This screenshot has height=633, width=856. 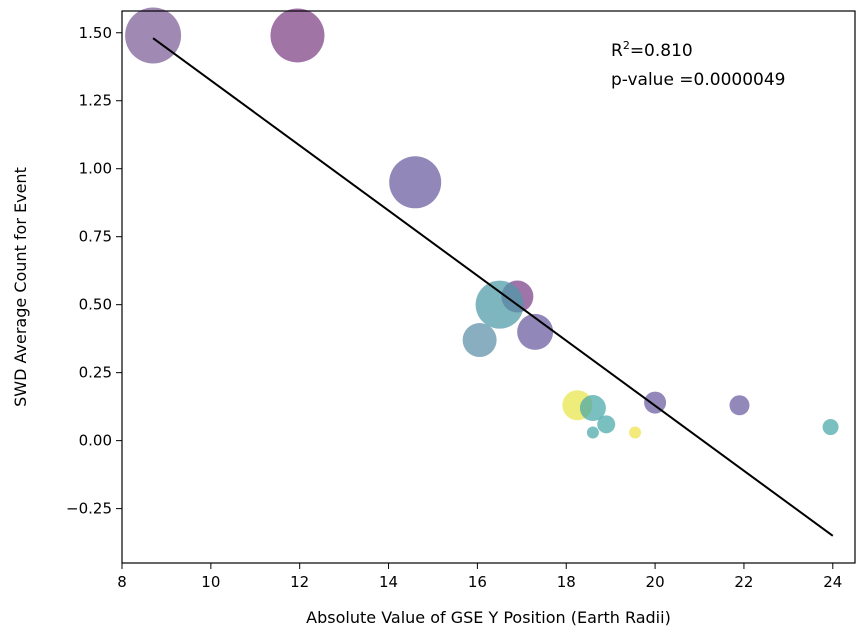 What do you see at coordinates (89, 509) in the screenshot?
I see `y-tick-label: −0.25` at bounding box center [89, 509].